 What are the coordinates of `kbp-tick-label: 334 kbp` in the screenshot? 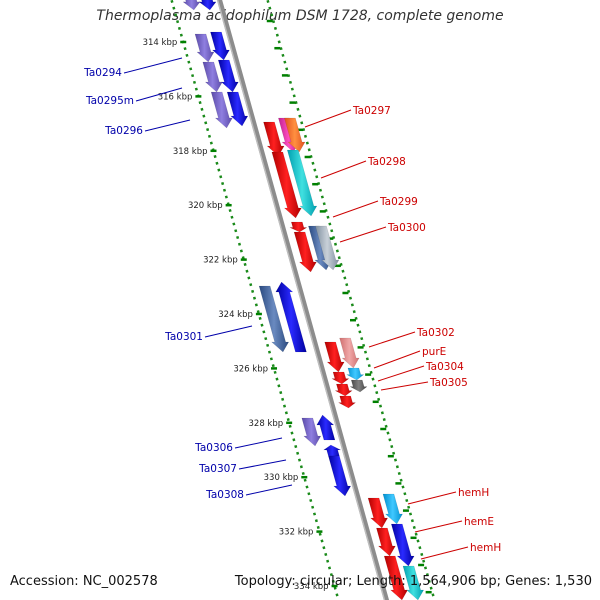 It's located at (311, 587).